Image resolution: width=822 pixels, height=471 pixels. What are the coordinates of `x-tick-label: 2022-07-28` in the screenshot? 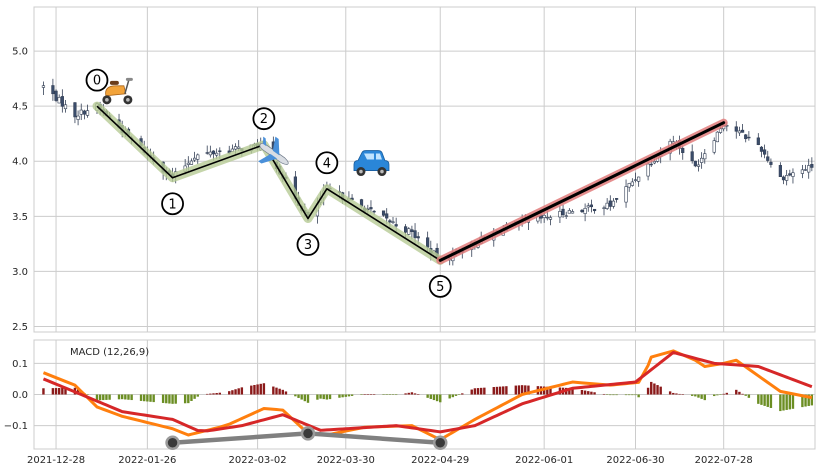 It's located at (724, 460).